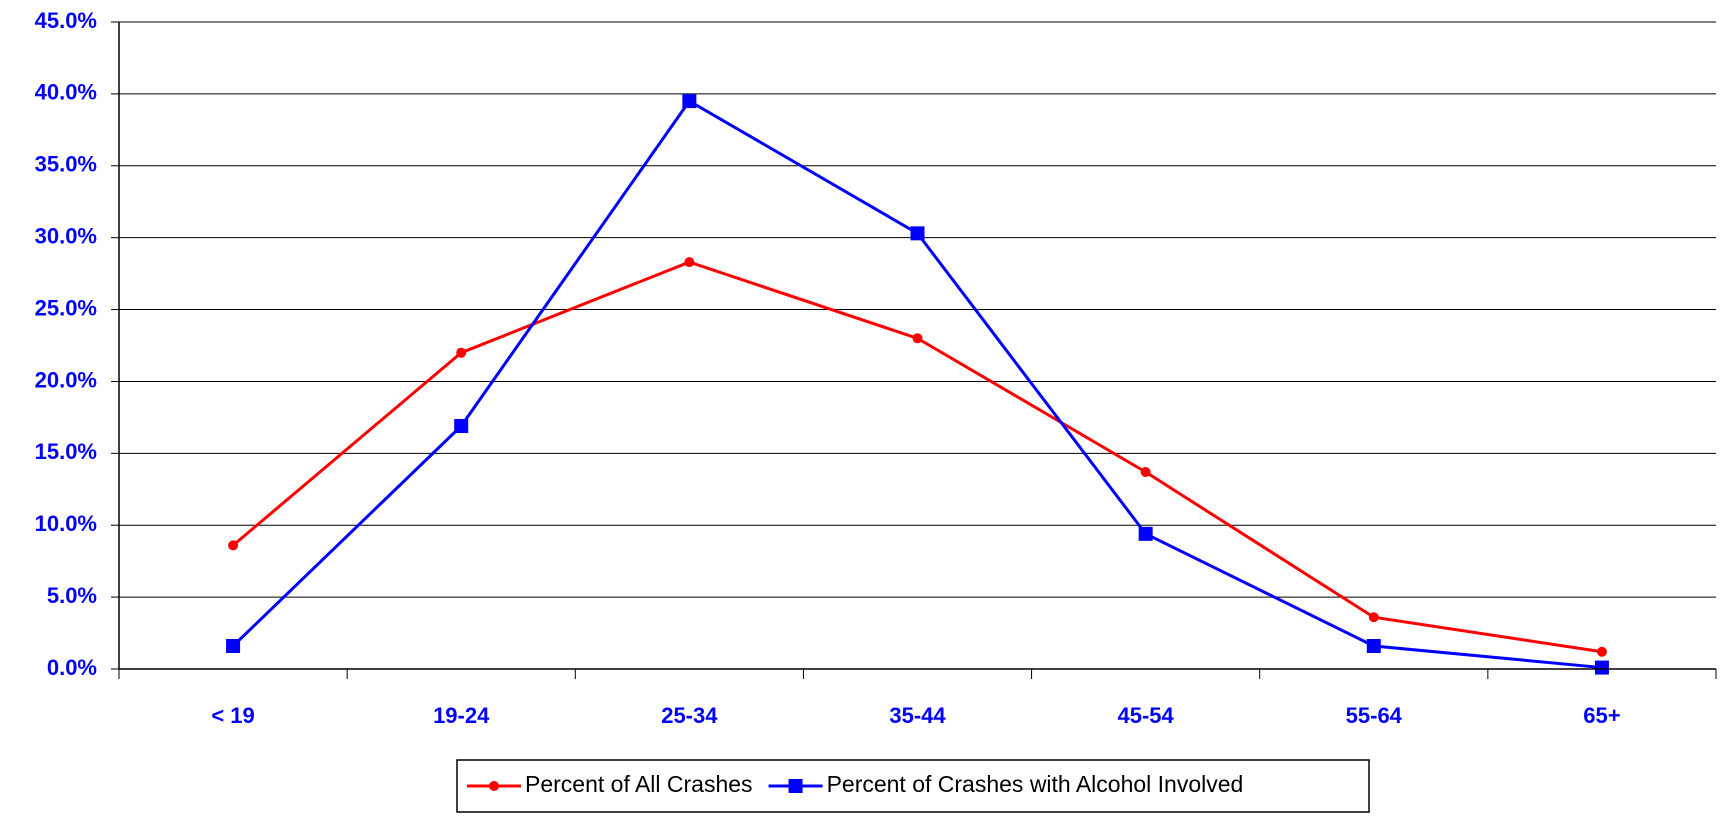 The image size is (1727, 817). I want to click on y-tick-label: 40.0%, so click(66, 92).